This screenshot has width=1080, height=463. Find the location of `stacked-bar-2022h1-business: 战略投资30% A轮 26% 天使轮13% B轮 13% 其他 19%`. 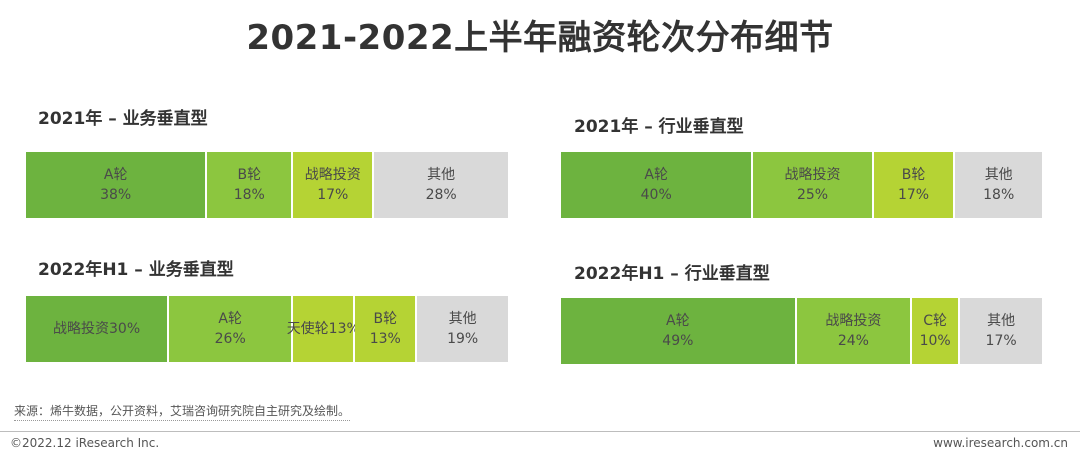

stacked-bar-2022h1-business: 战略投资30% A轮 26% 天使轮13% B轮 13% 其他 19% is located at coordinates (267, 329).